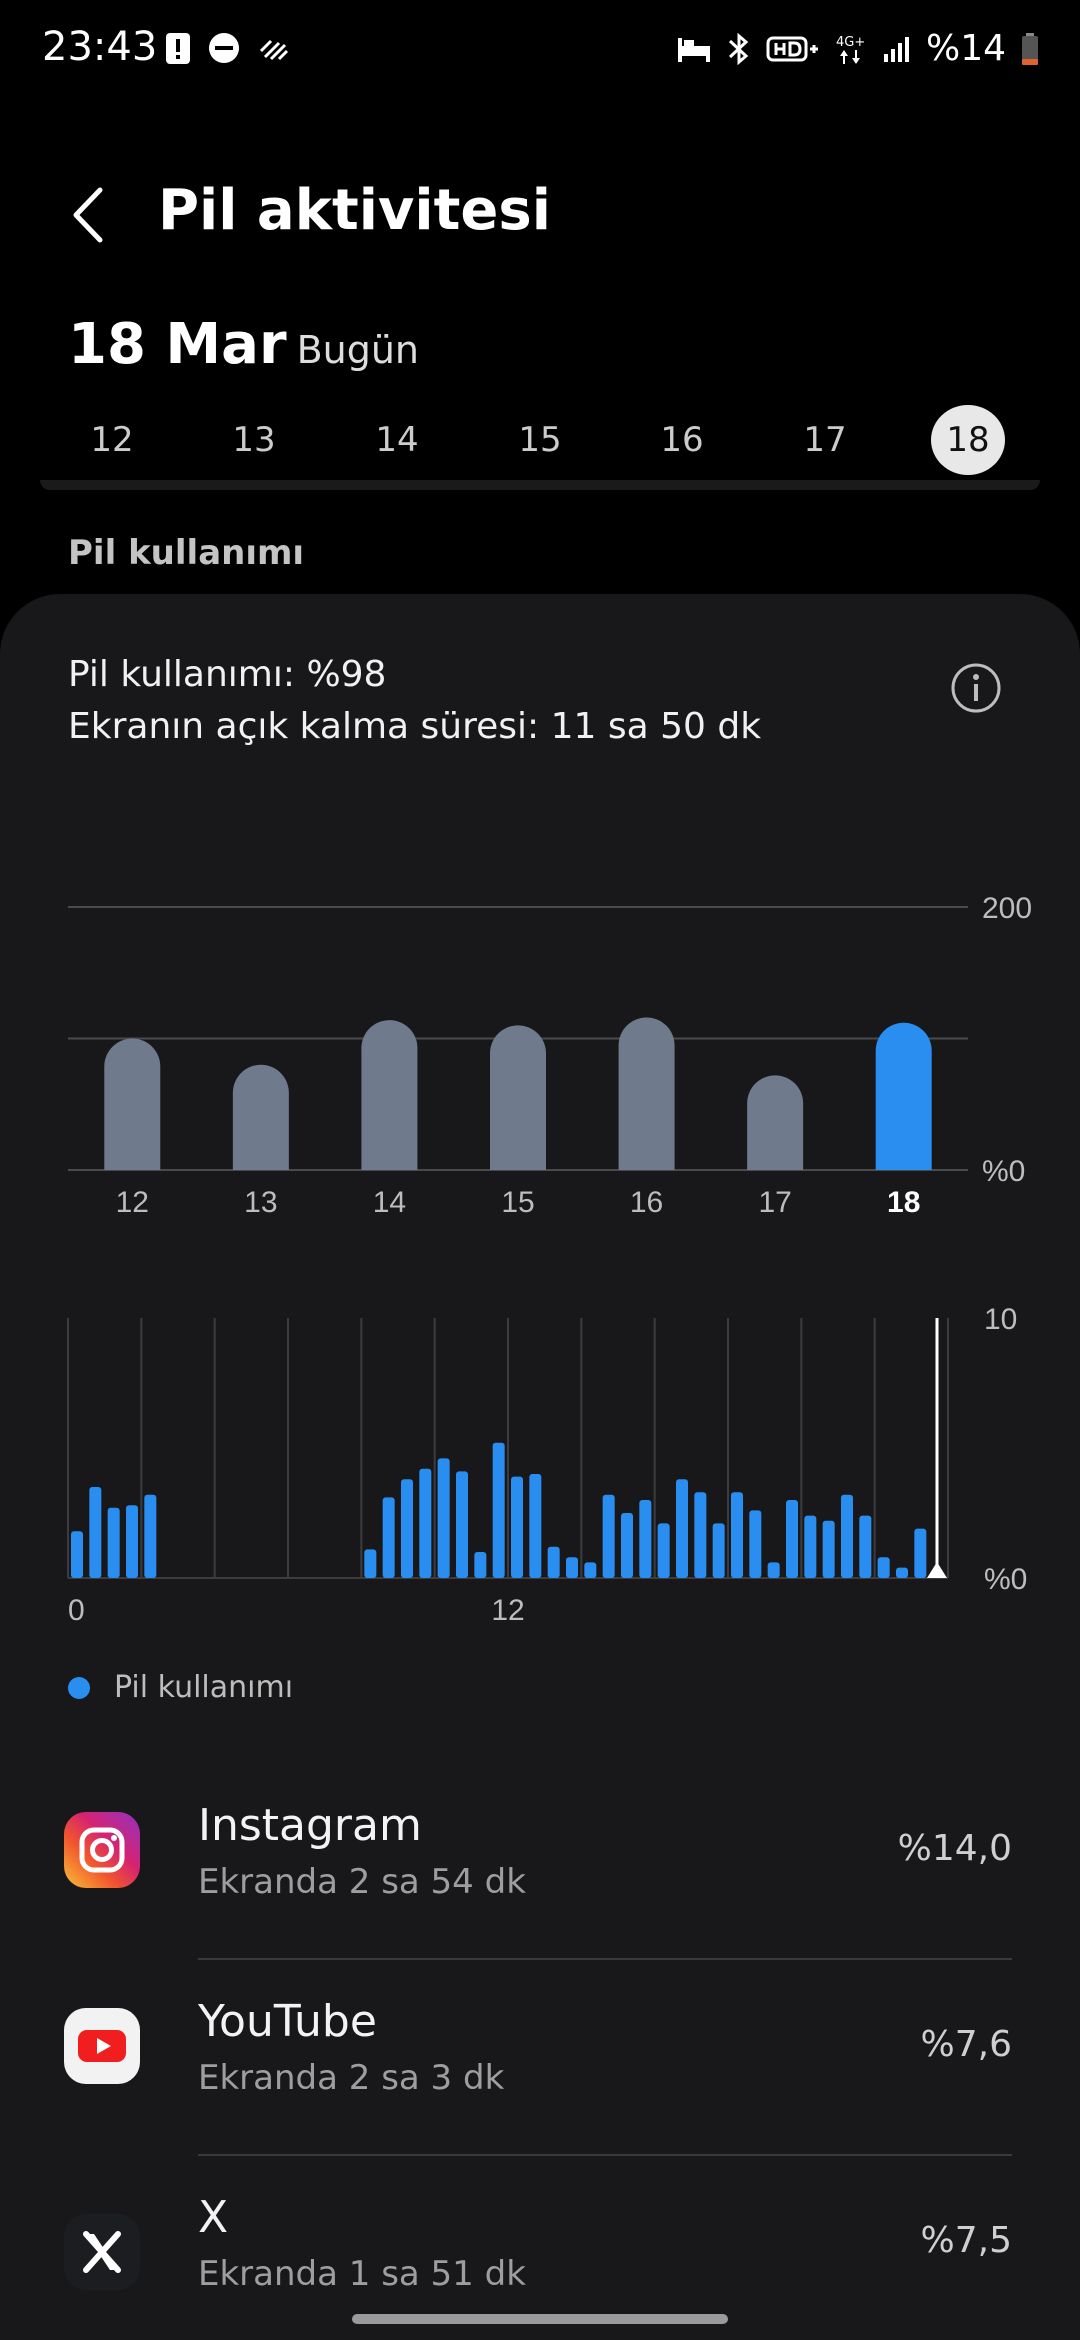  What do you see at coordinates (204, 1687) in the screenshot?
I see `legend-label: Pil kullanımı` at bounding box center [204, 1687].